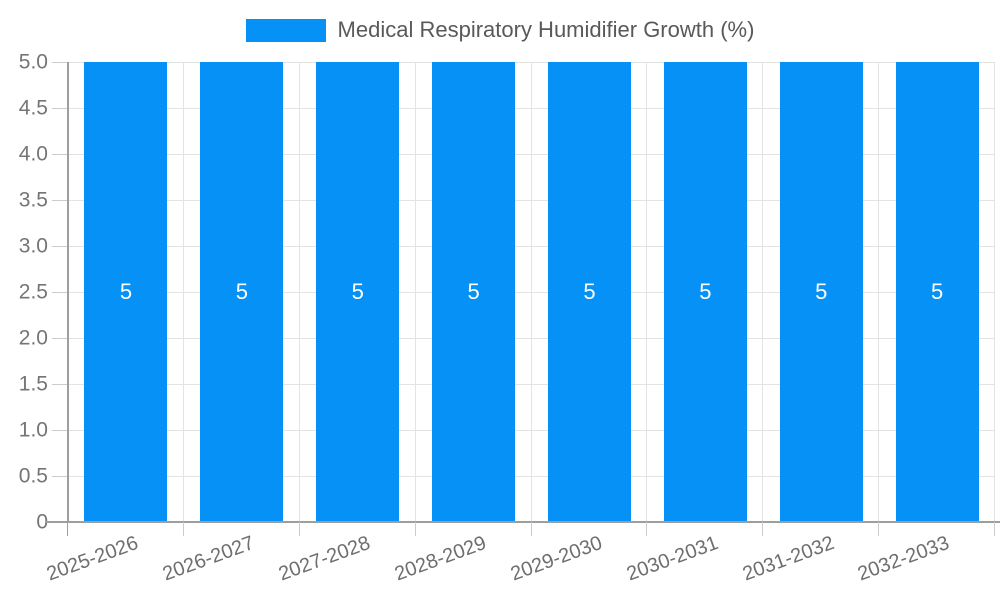 The image size is (1000, 600). What do you see at coordinates (208, 559) in the screenshot?
I see `x-tick-label: 2026-2027` at bounding box center [208, 559].